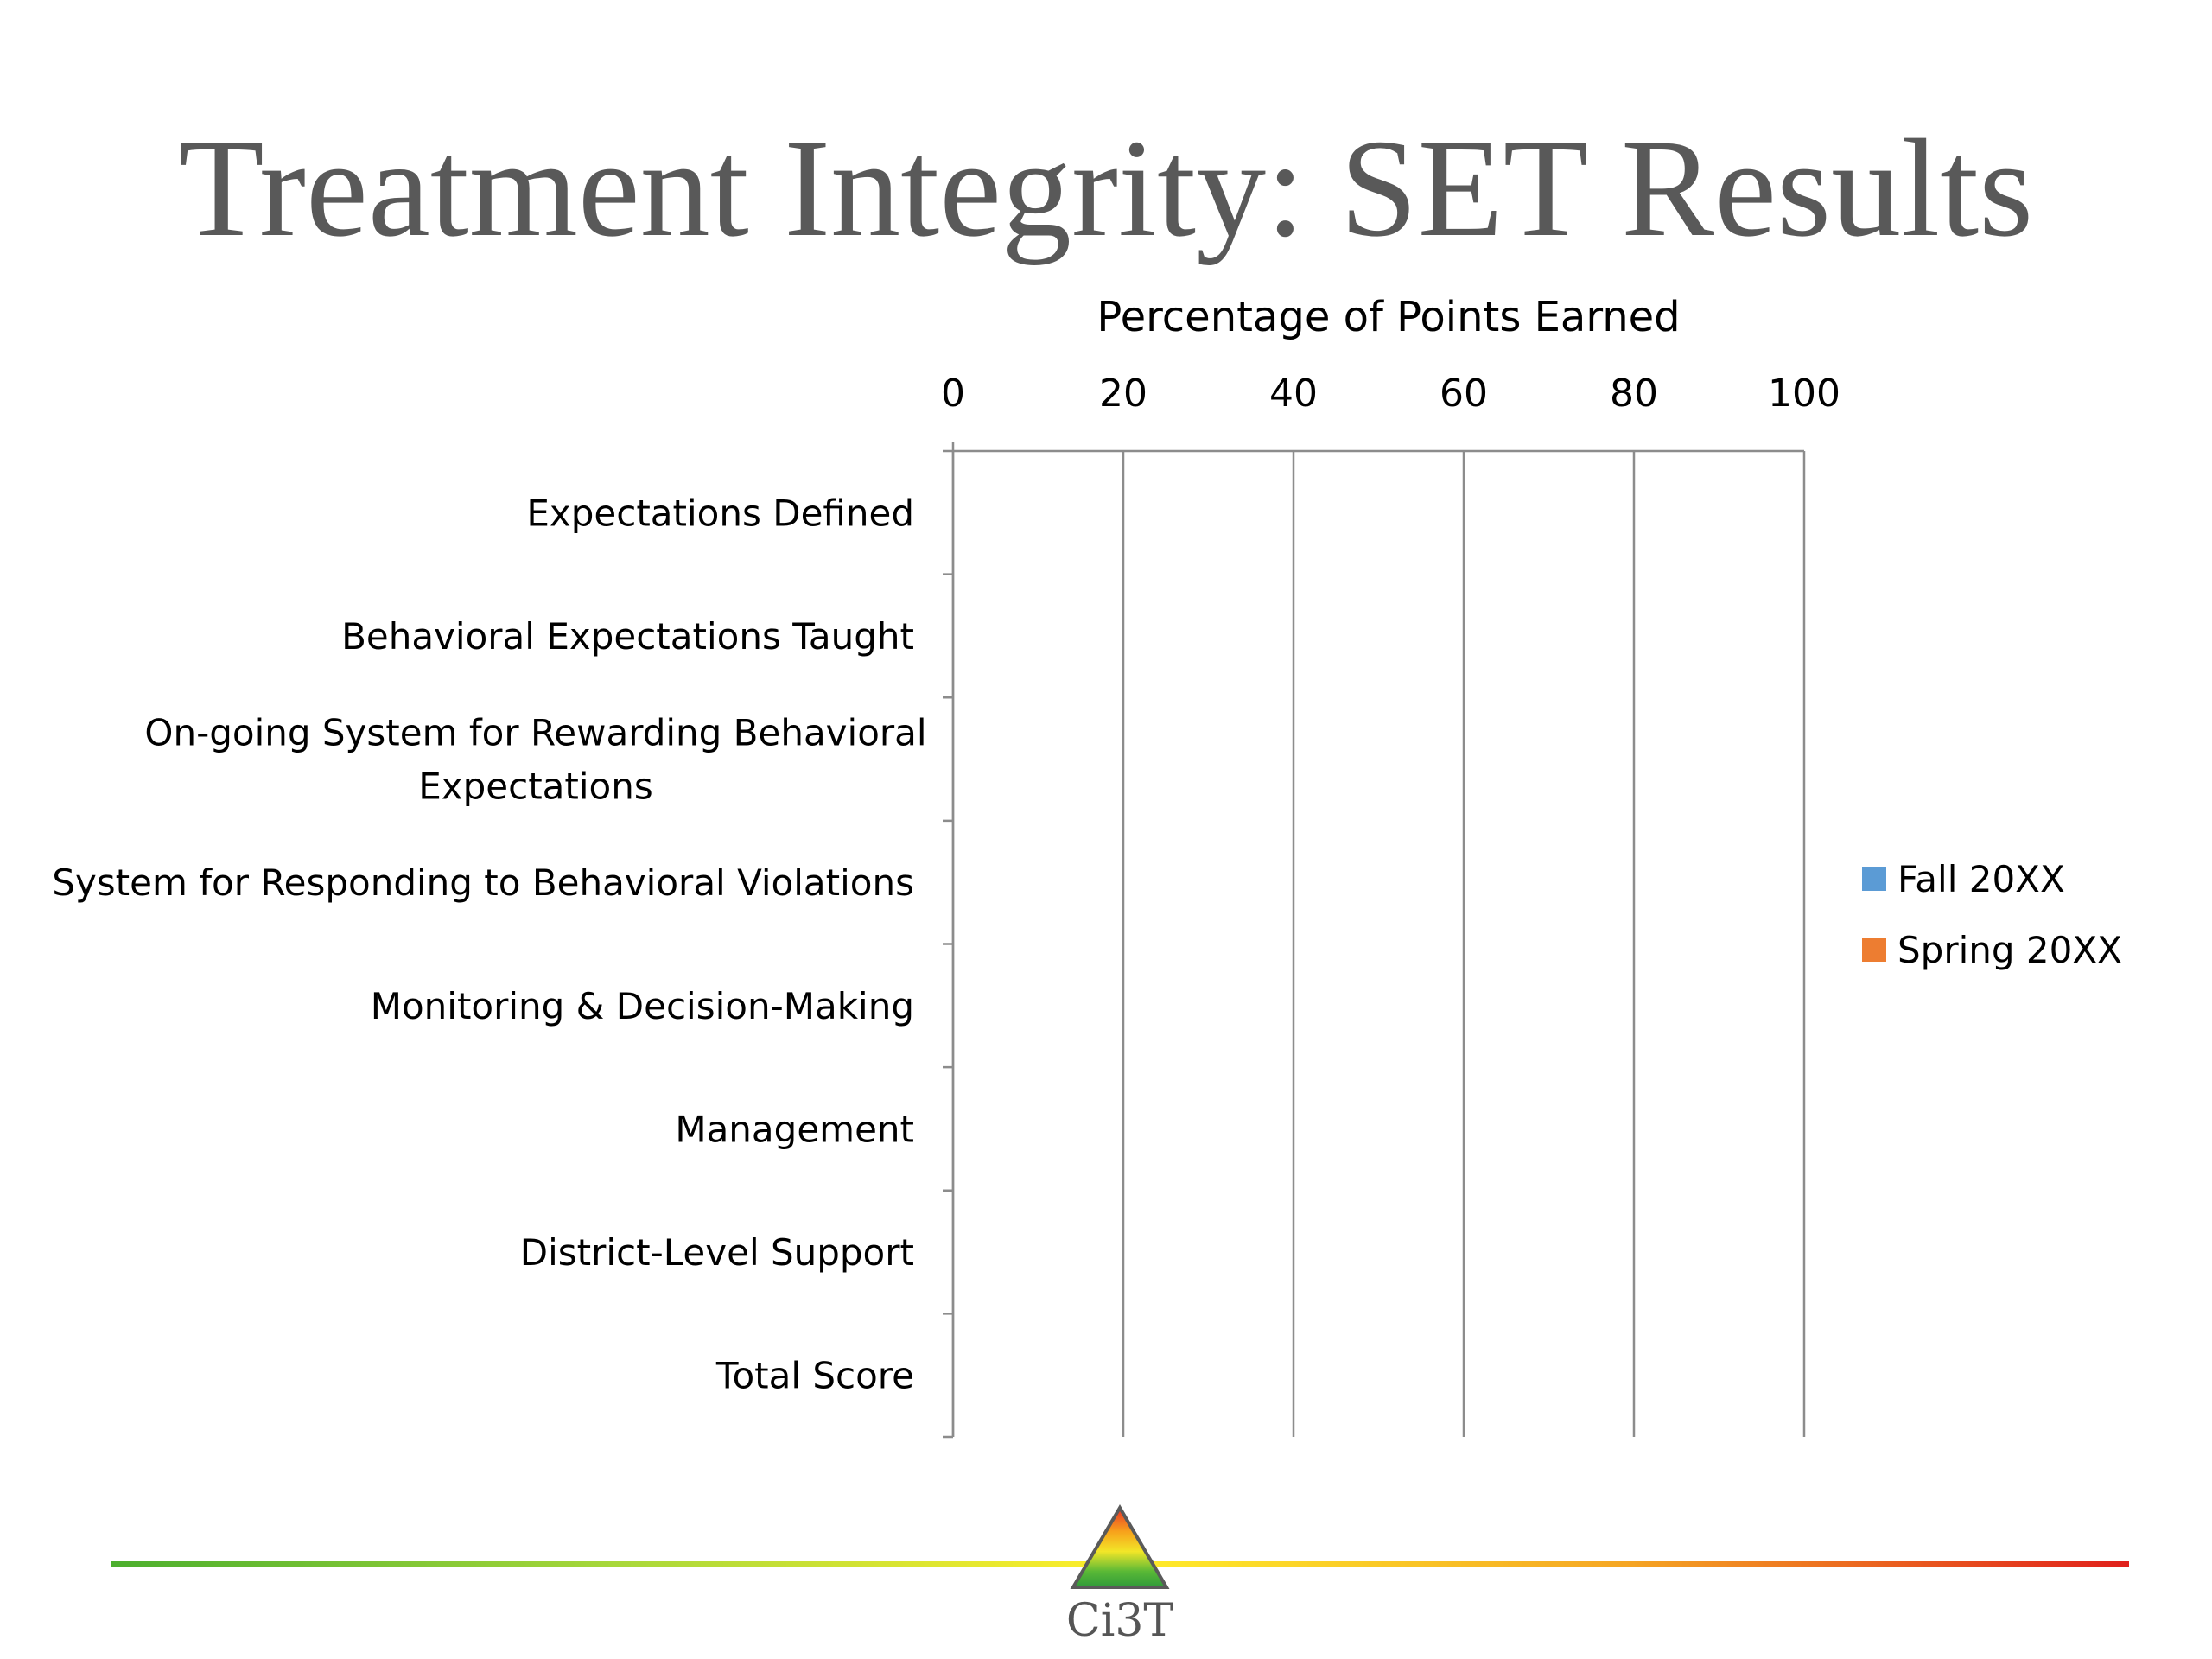 This screenshot has height=1659, width=2212. What do you see at coordinates (642, 1006) in the screenshot?
I see `category-label: Monitoring & Decision-Making` at bounding box center [642, 1006].